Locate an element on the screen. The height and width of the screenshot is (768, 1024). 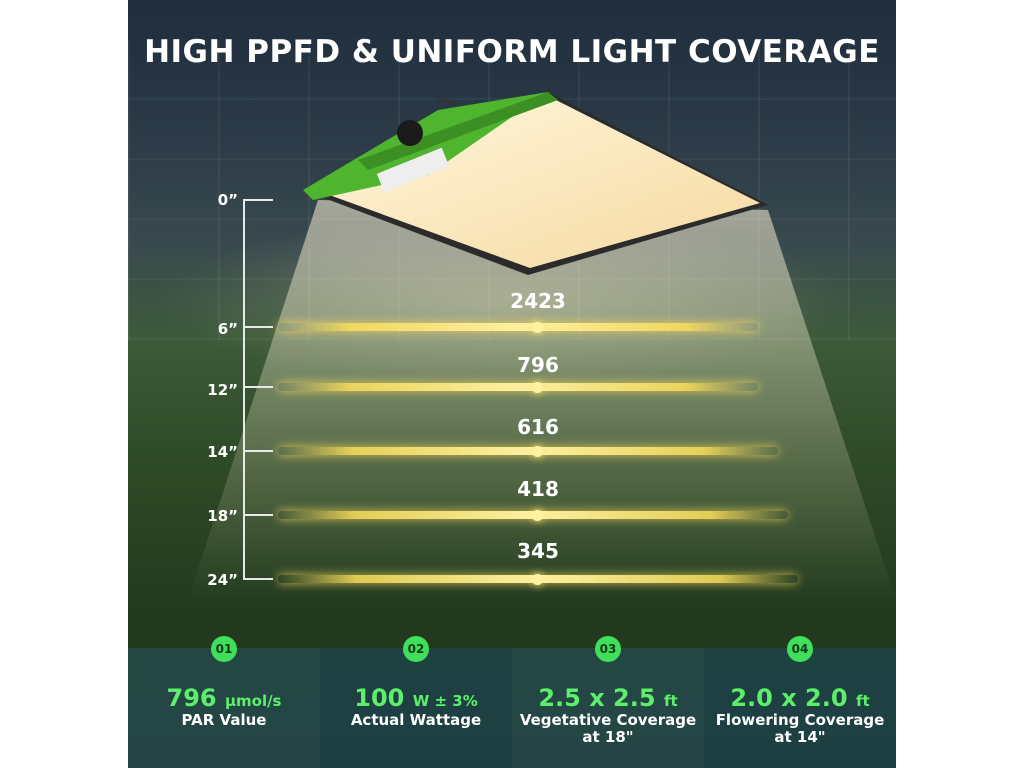
spec-unit: μmol/s is located at coordinates (253, 701).